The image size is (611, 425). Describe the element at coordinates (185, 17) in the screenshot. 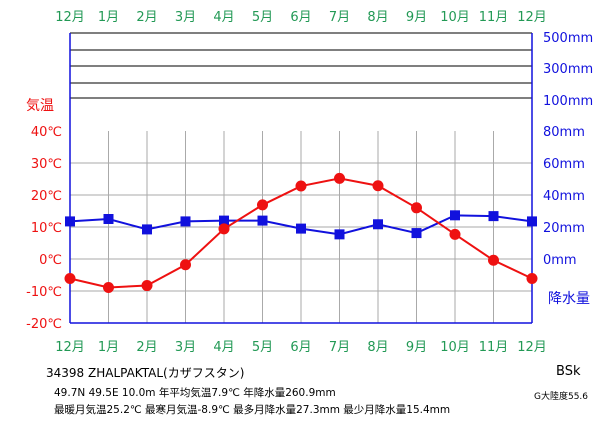

I see `month-label-top: 3月` at that location.